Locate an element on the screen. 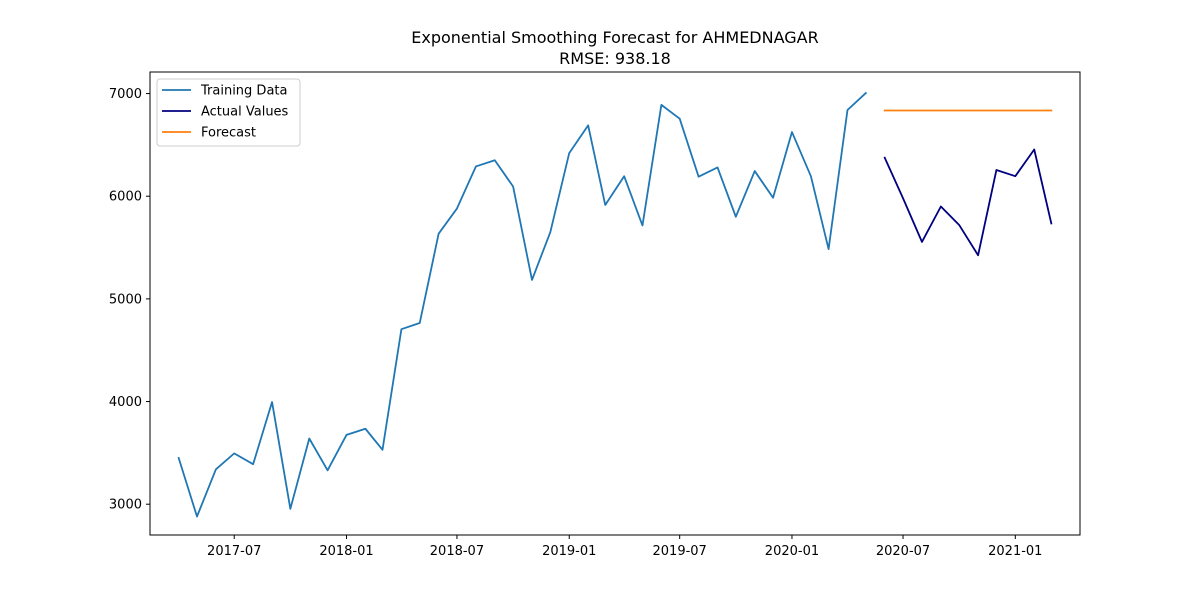 This screenshot has height=600, width=1200. legend-label: Actual Values is located at coordinates (245, 112).